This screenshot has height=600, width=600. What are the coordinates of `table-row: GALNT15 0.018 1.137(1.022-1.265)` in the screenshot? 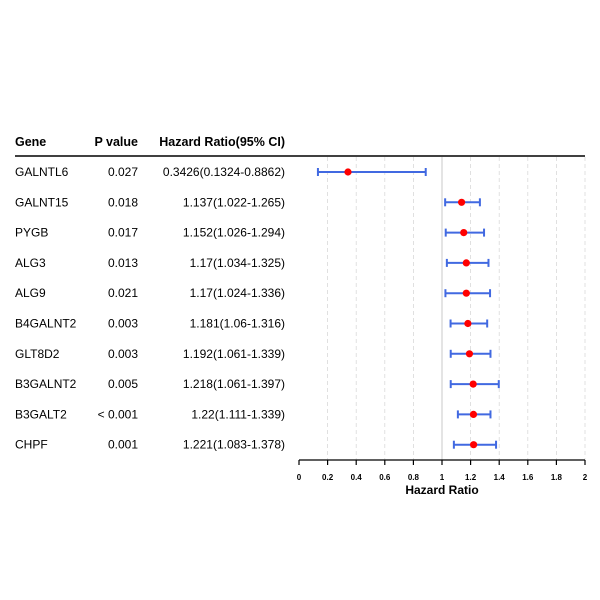 It's located at (150, 202).